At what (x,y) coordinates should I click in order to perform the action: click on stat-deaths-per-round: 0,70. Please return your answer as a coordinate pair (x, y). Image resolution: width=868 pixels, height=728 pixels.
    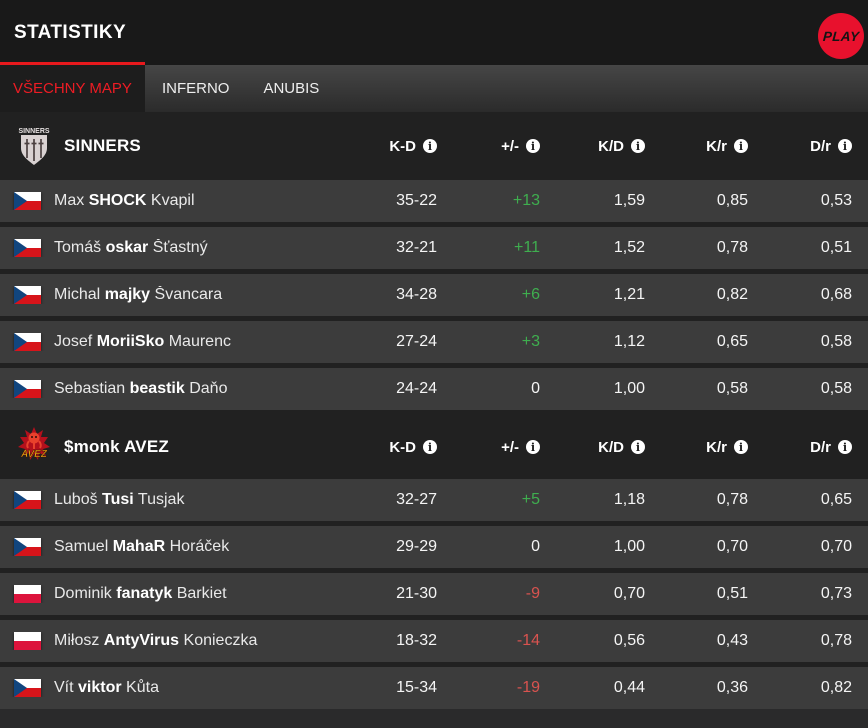
    Looking at the image, I should click on (836, 546).